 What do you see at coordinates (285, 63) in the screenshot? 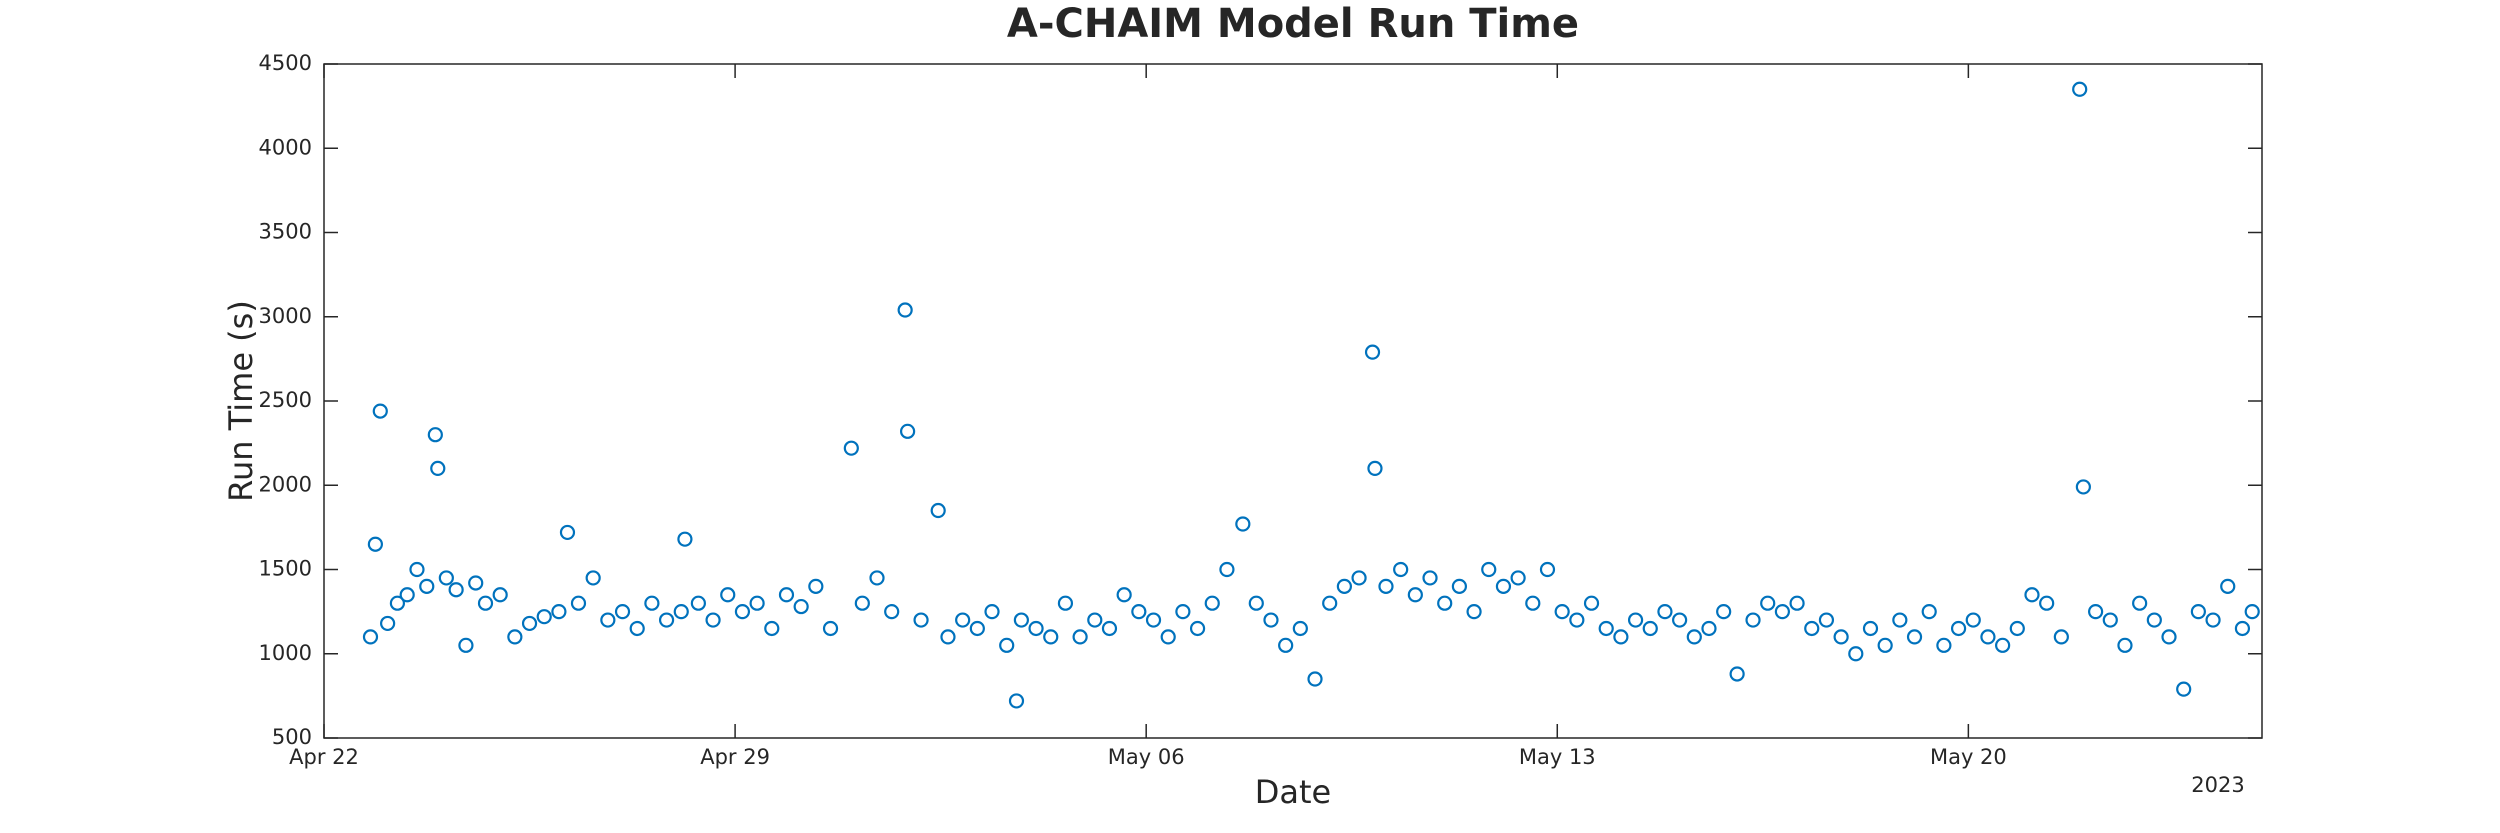
I see `y-tick-label: 4500` at bounding box center [285, 63].